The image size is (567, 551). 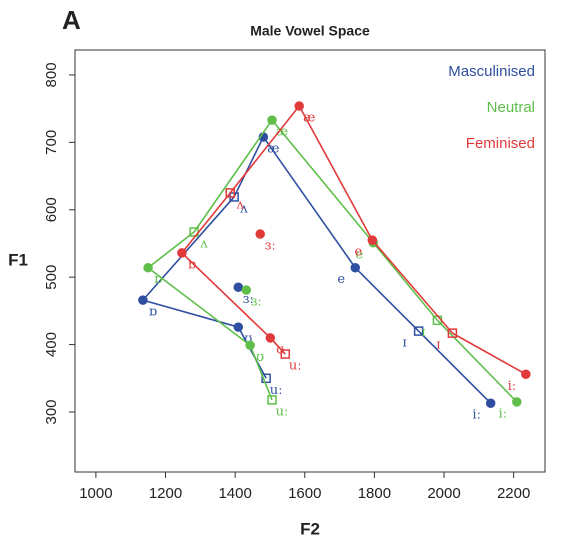 What do you see at coordinates (513, 493) in the screenshot?
I see `x-tick-label: 2200` at bounding box center [513, 493].